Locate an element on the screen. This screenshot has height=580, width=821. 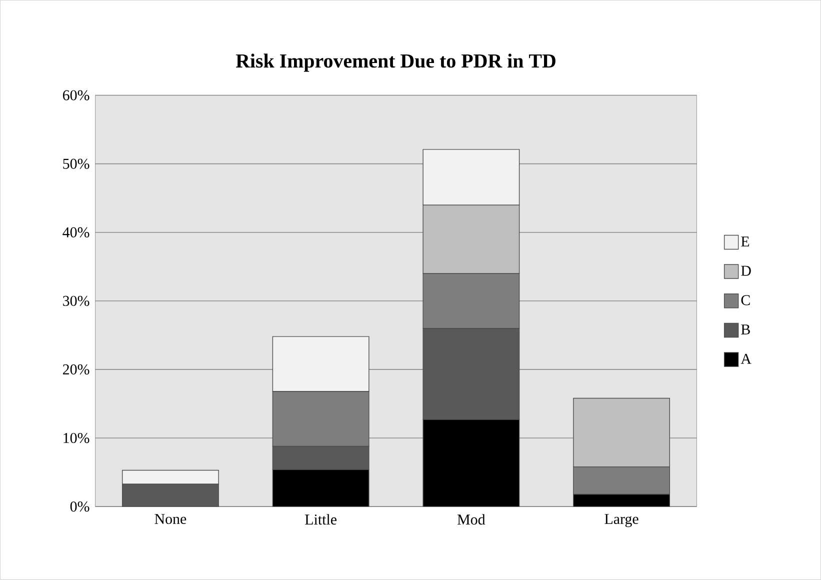
y-tick-label: 40% is located at coordinates (76, 232).